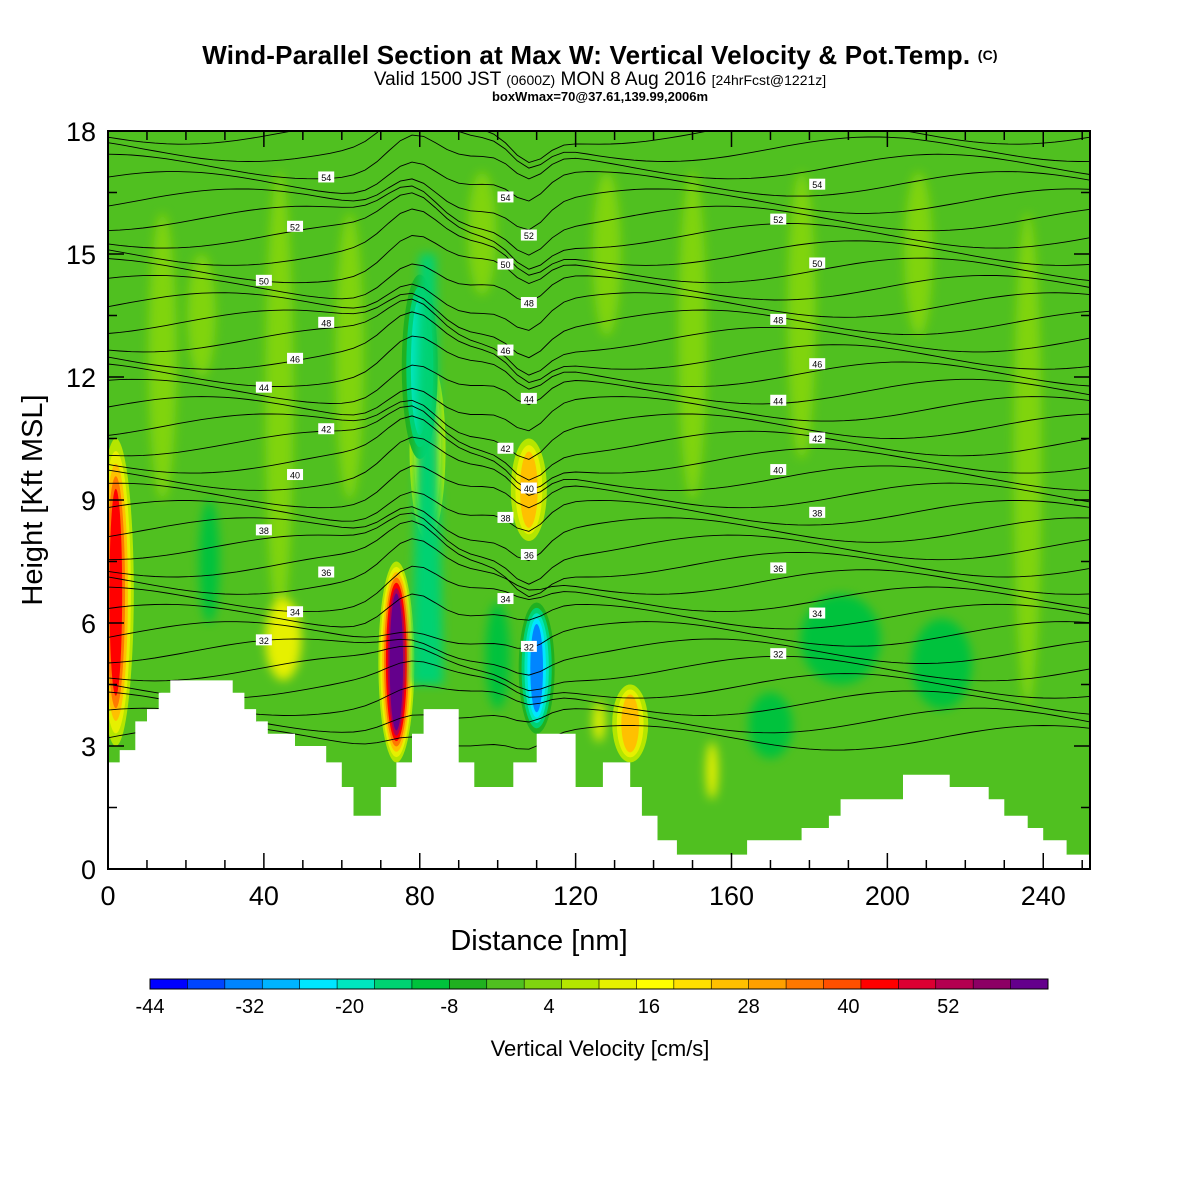 The width and height of the screenshot is (1200, 1200). I want to click on x-axis-label: Distance [nm], so click(538, 941).